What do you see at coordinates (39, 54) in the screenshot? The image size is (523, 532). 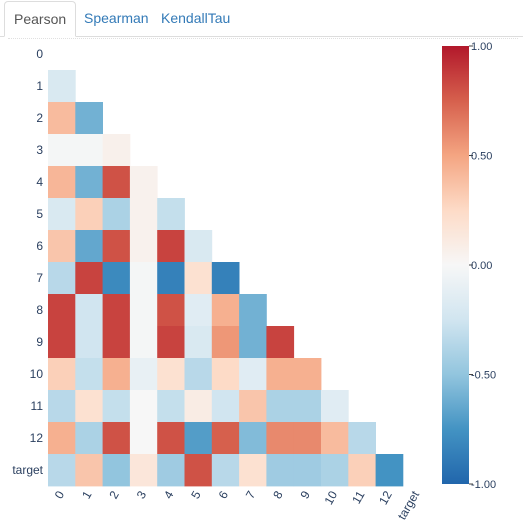 I see `row-label: 0` at bounding box center [39, 54].